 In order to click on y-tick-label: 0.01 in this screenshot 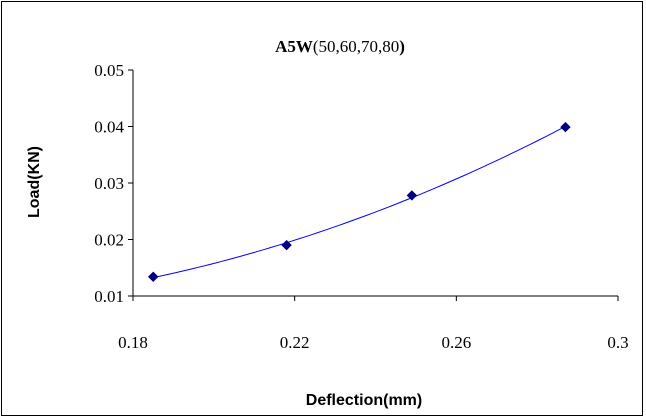, I will do `click(109, 296)`.